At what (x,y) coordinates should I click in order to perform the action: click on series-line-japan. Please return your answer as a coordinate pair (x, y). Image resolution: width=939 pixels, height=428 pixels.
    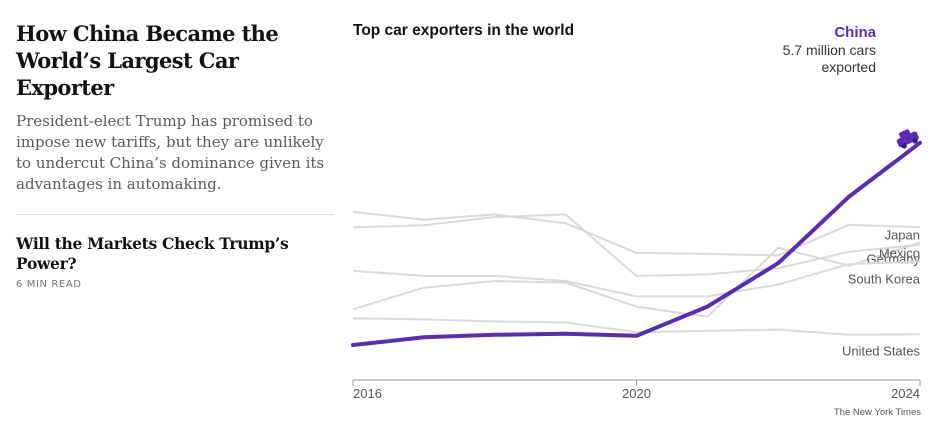
    Looking at the image, I should click on (636, 233).